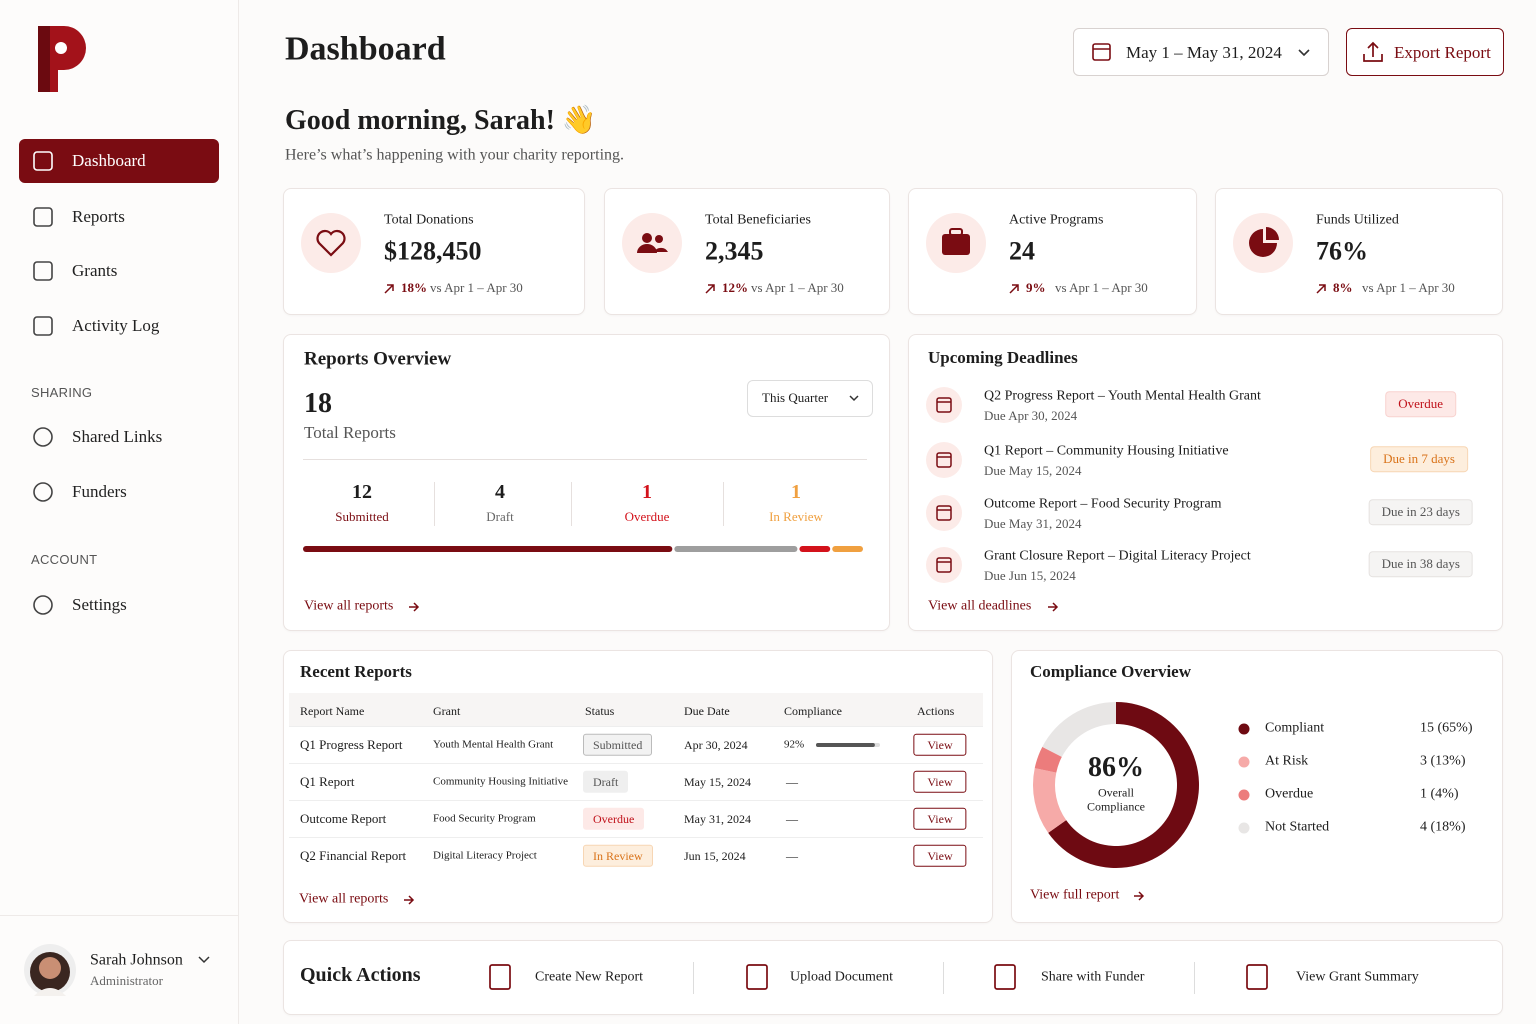 The width and height of the screenshot is (1536, 1024). What do you see at coordinates (343, 819) in the screenshot?
I see `report-name: Outcome Report` at bounding box center [343, 819].